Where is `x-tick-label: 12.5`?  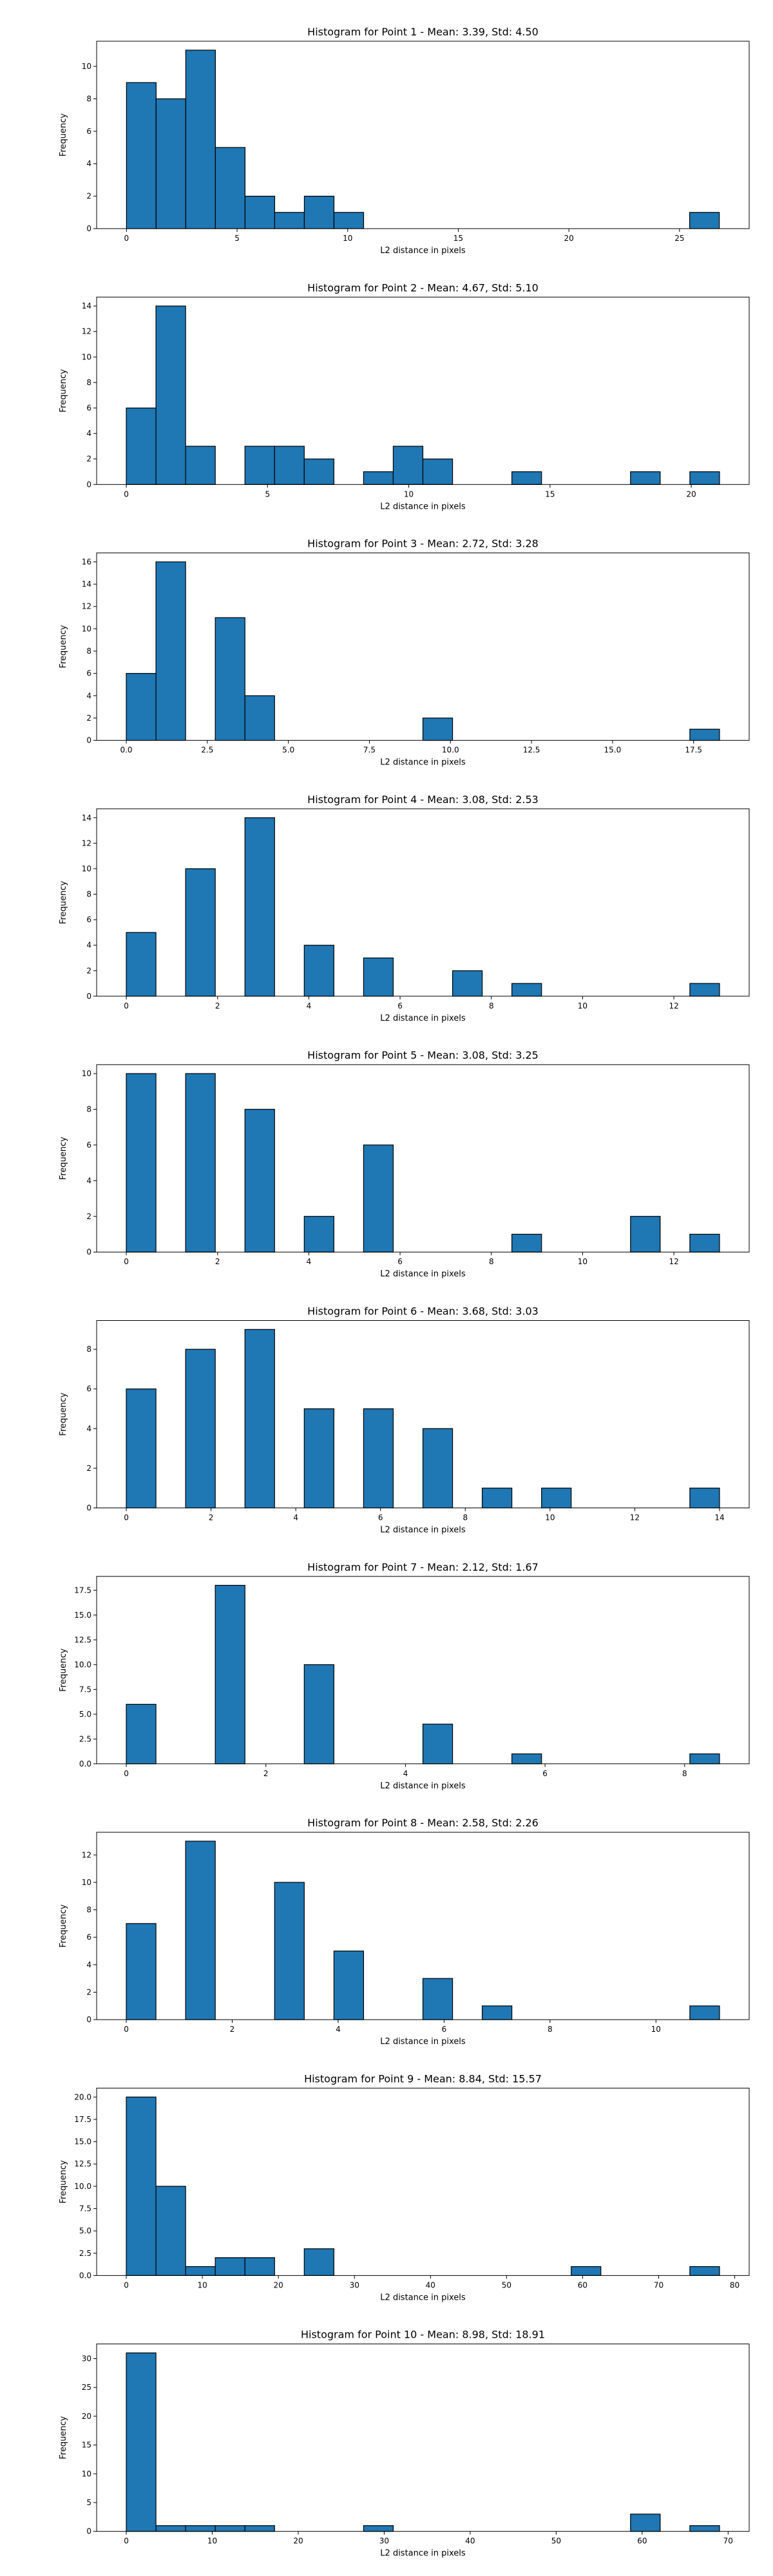
x-tick-label: 12.5 is located at coordinates (531, 750).